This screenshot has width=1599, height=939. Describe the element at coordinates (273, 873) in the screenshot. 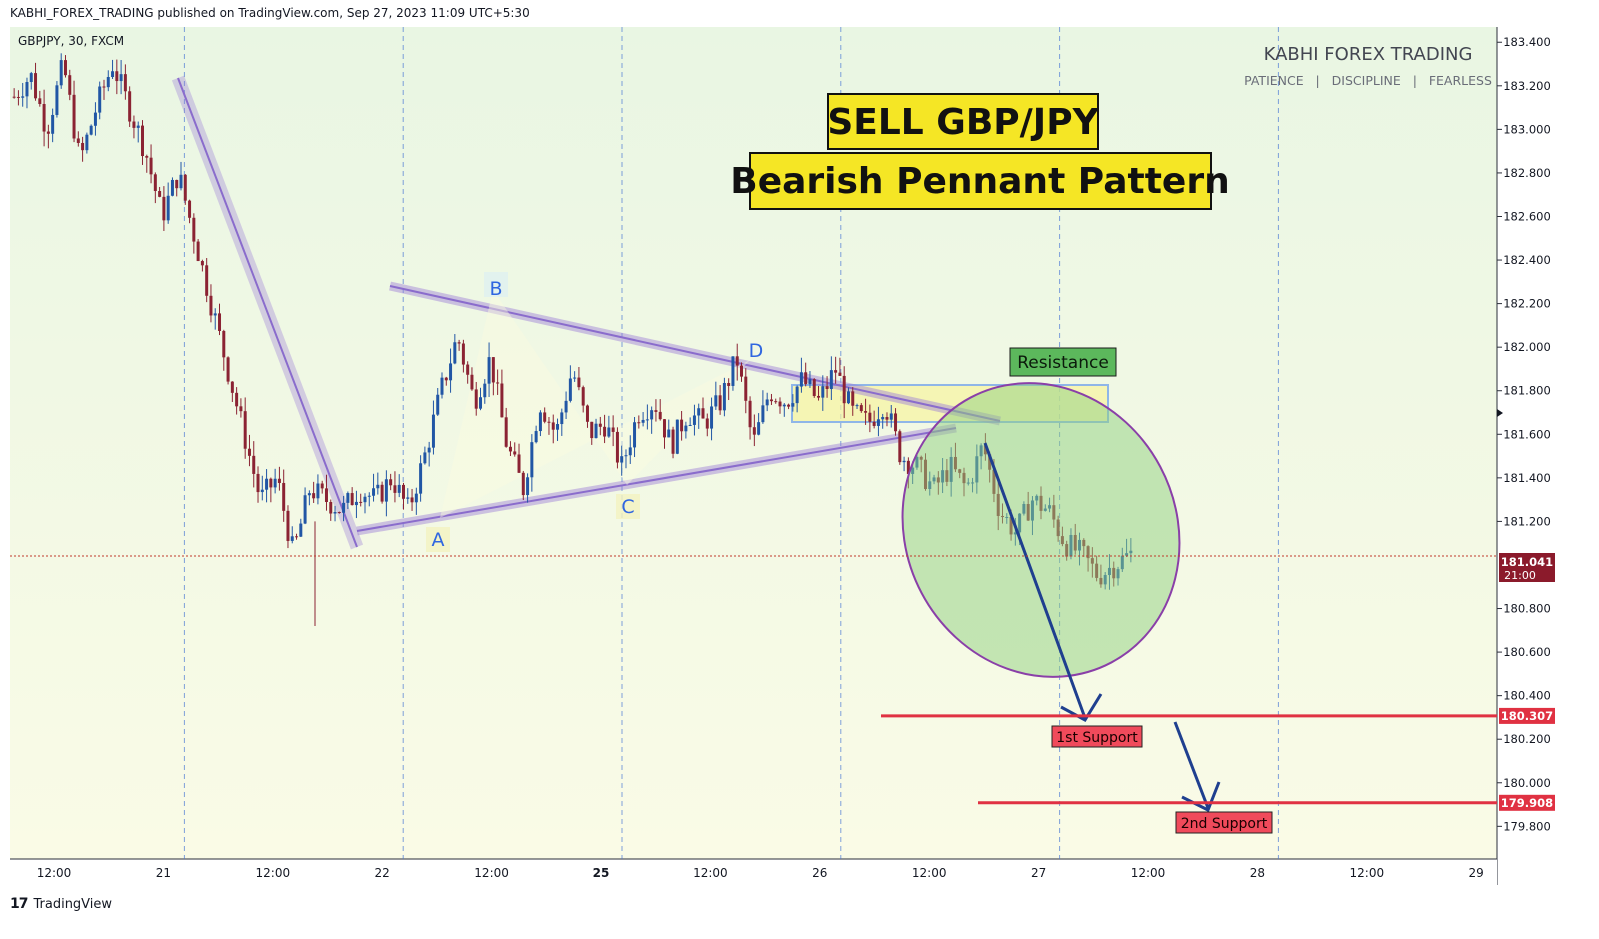

I see `time-tick-label-2: 12:00` at that location.